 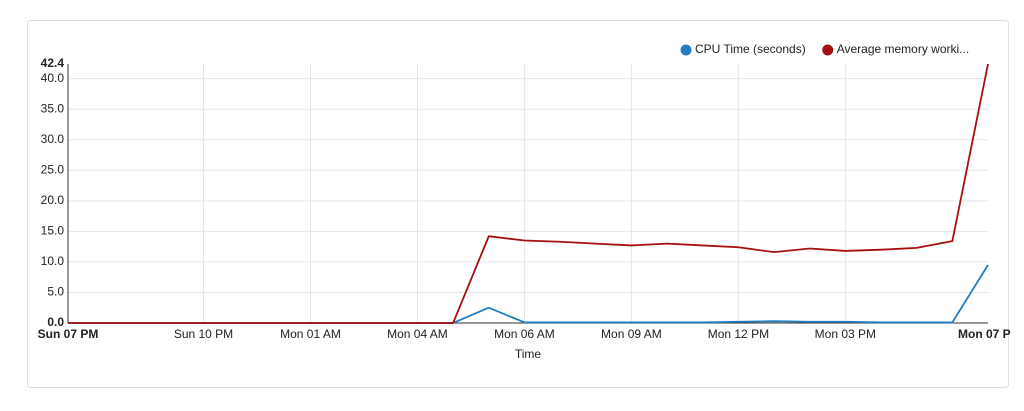 I want to click on x-tick-label: Mon 04 AM, so click(x=417, y=334).